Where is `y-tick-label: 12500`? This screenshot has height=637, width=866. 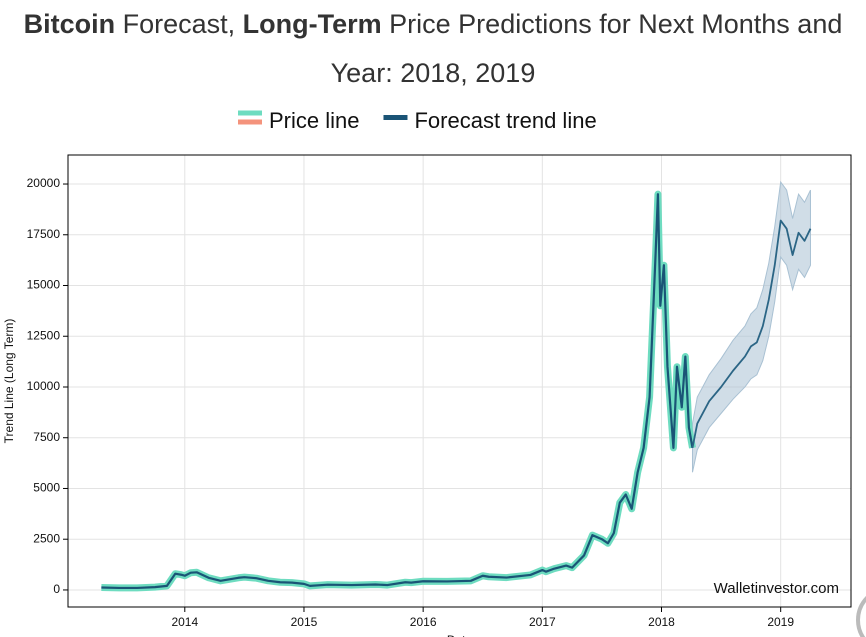 y-tick-label: 12500 is located at coordinates (44, 335).